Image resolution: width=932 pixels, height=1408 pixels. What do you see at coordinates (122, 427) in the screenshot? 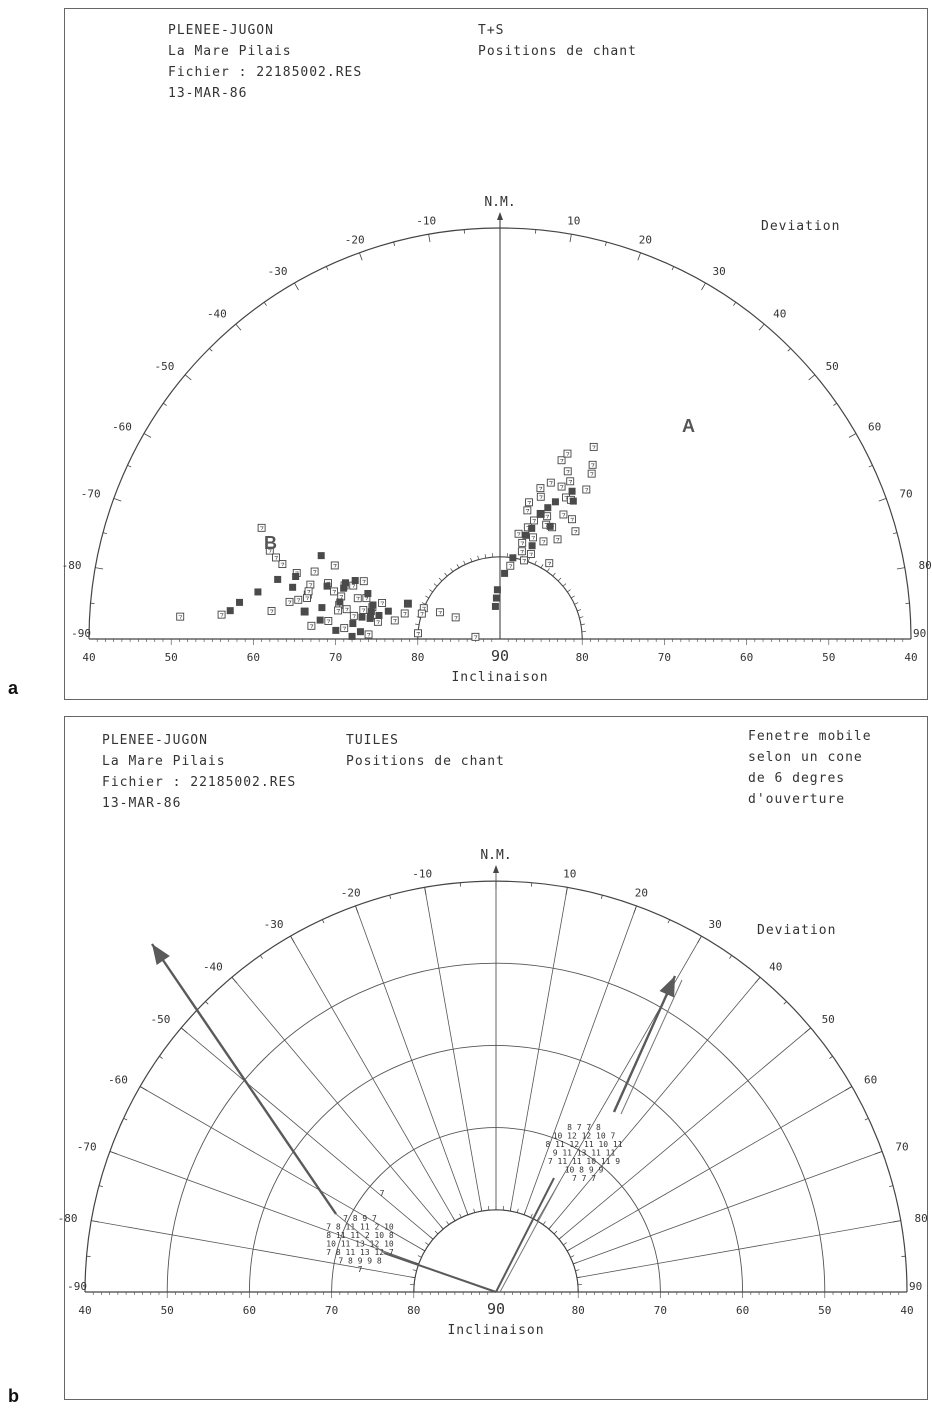
I see `deviation-tick-label: -60` at bounding box center [122, 427].